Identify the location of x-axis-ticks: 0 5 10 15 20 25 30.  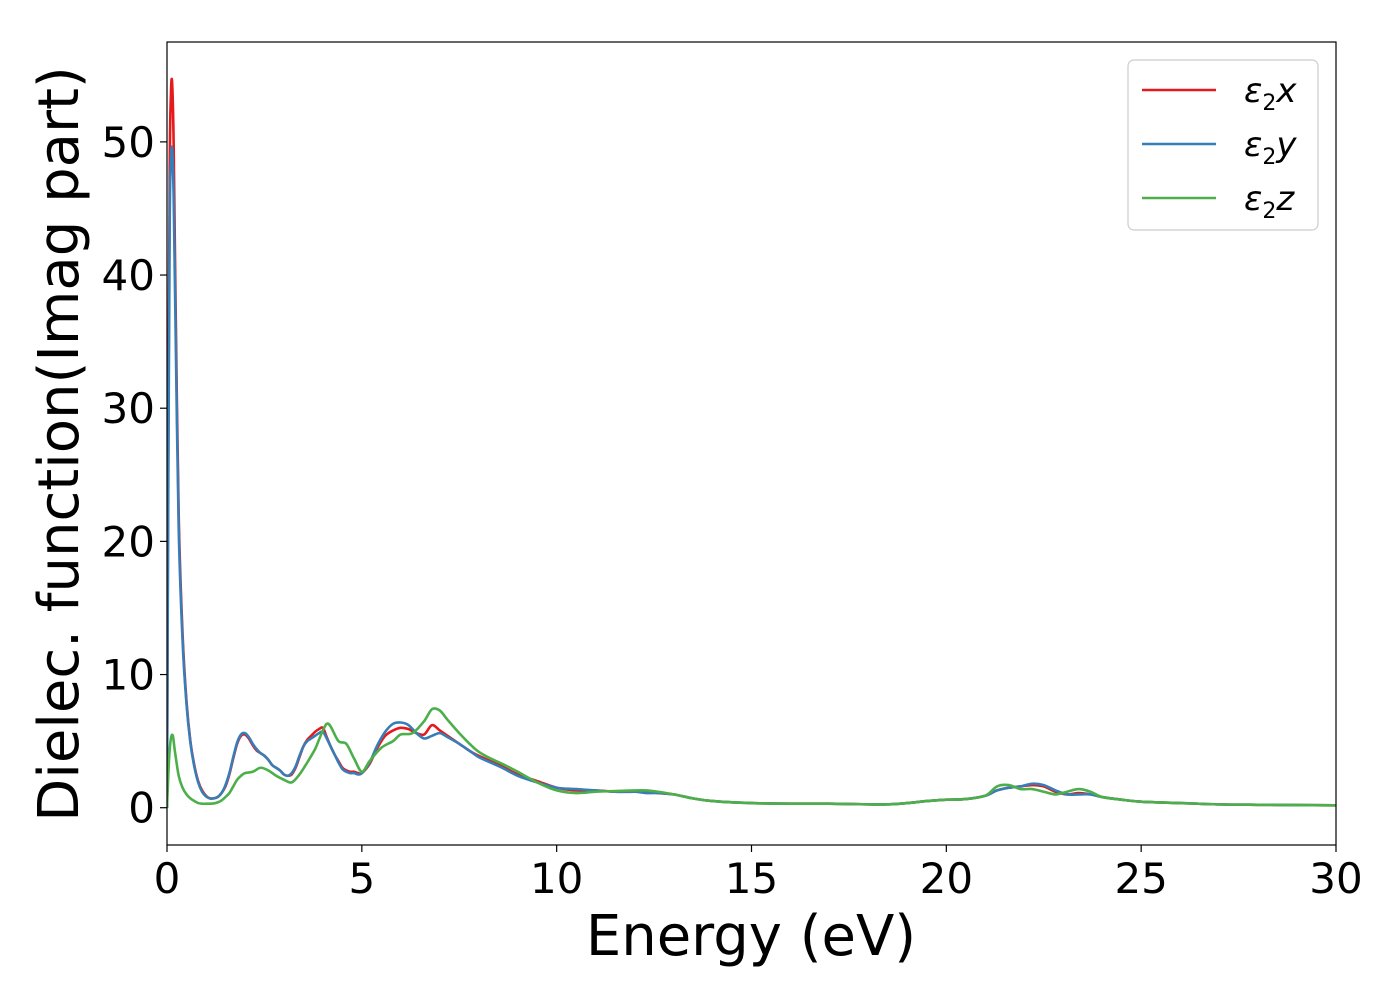
(758, 874).